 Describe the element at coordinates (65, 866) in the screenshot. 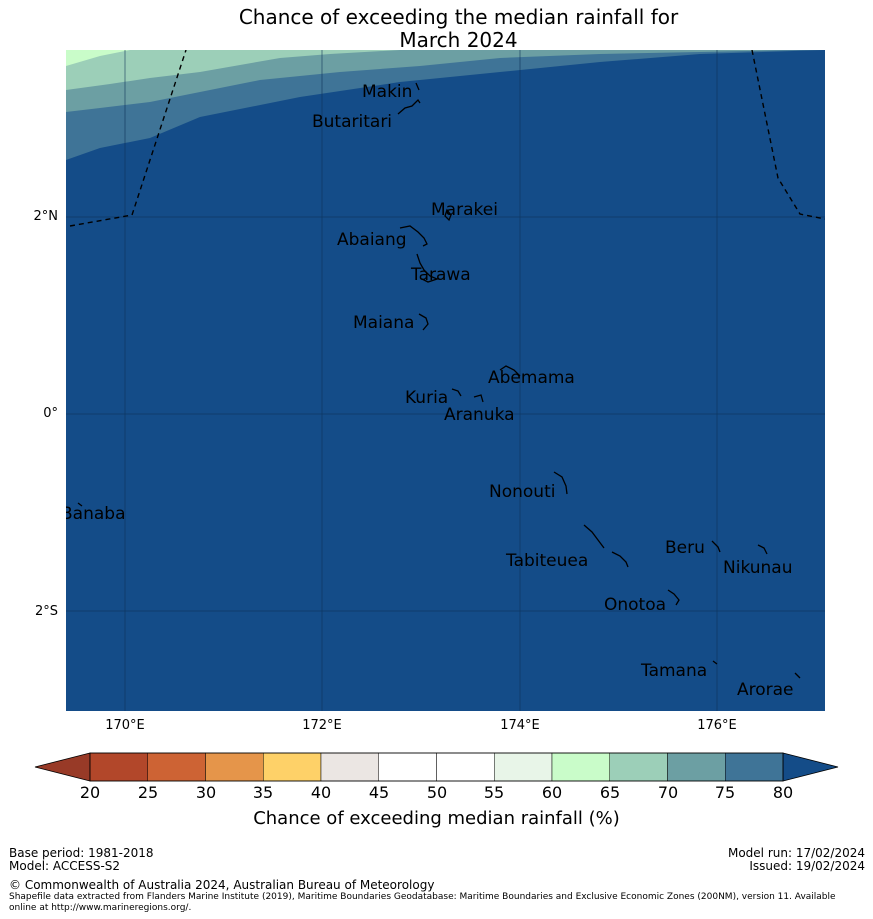

I see `footer-model: Model: ACCESS-S2` at that location.